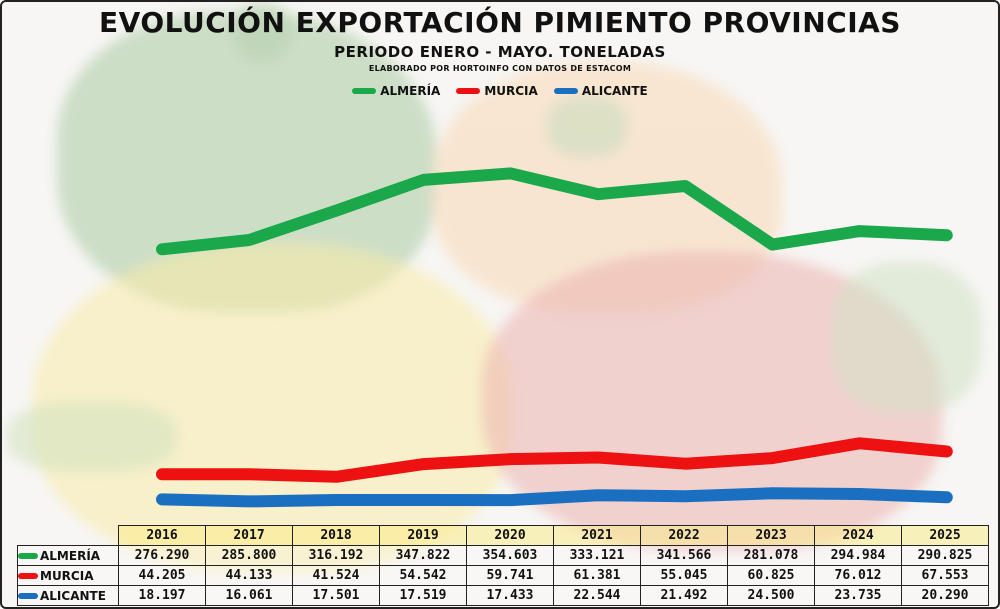  Describe the element at coordinates (336, 595) in the screenshot. I see `table-cell: 17.501` at that location.